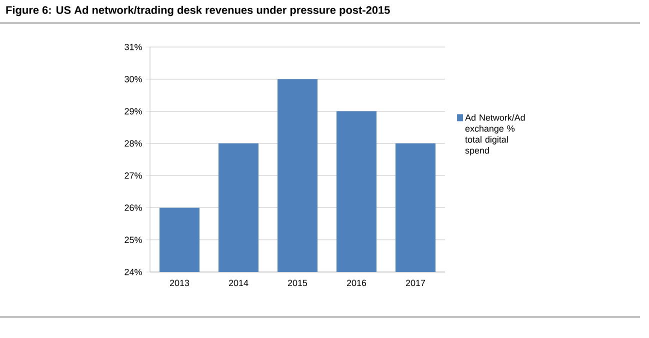 This screenshot has width=649, height=338. What do you see at coordinates (495, 135) in the screenshot?
I see `legend-label: Ad Network/Ad exchange % total digital spend` at bounding box center [495, 135].